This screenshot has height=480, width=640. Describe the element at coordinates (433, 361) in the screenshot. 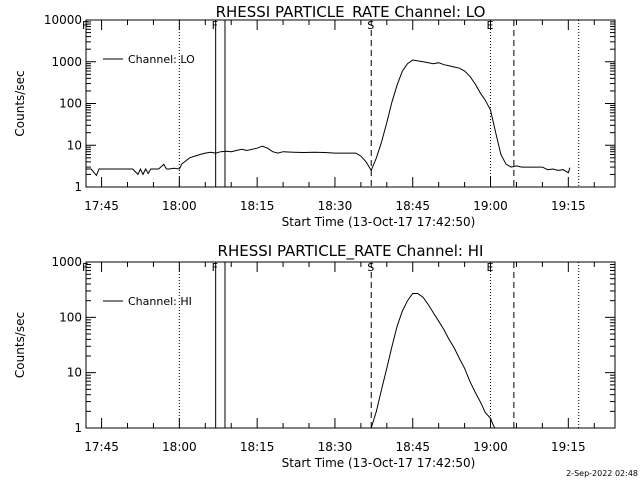

I see `series-line` at that location.